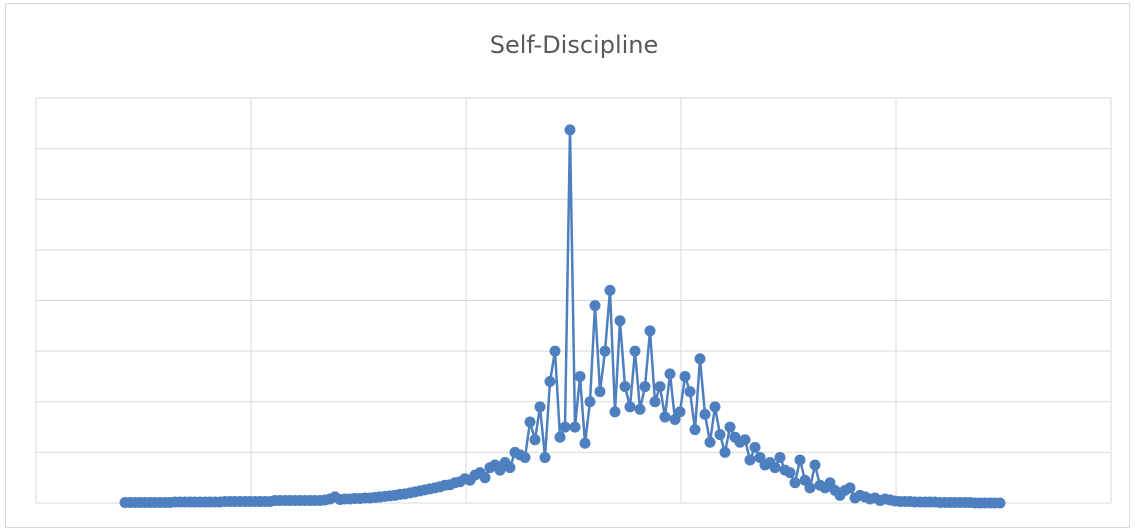 The image size is (1135, 531). What do you see at coordinates (574, 45) in the screenshot?
I see `chart-title: Self-Discipline` at bounding box center [574, 45].